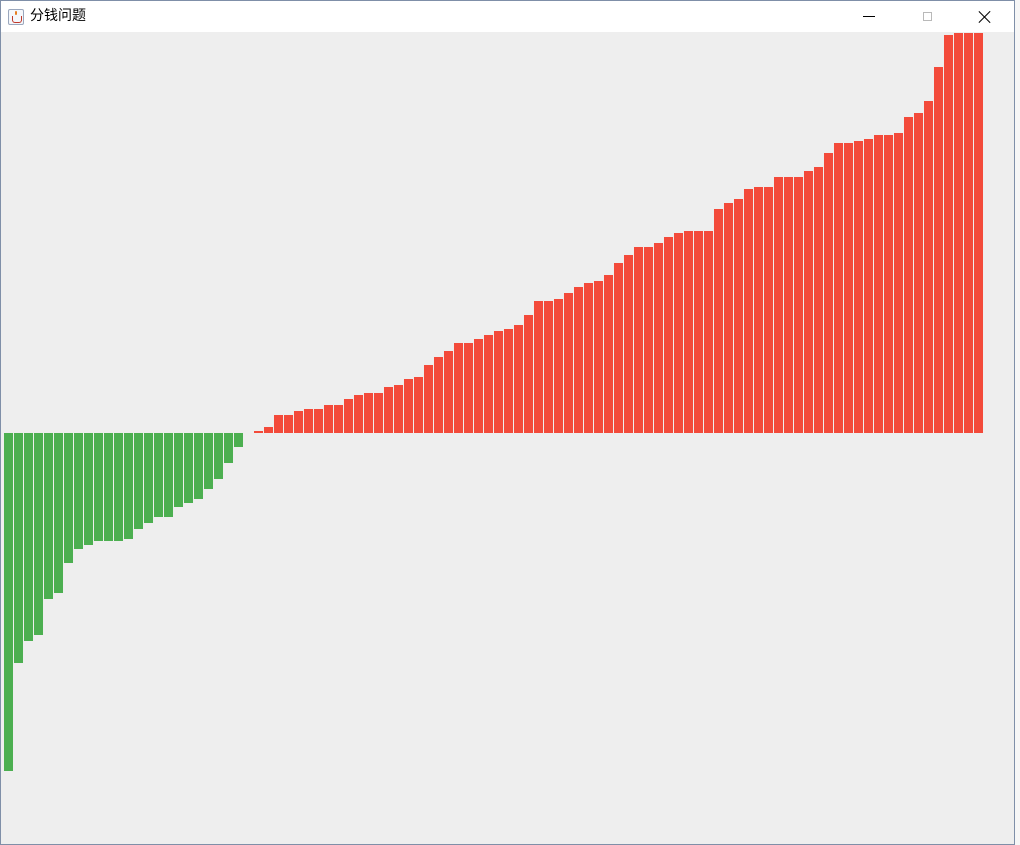 The image size is (1020, 845). I want to click on close-button, so click(985, 16).